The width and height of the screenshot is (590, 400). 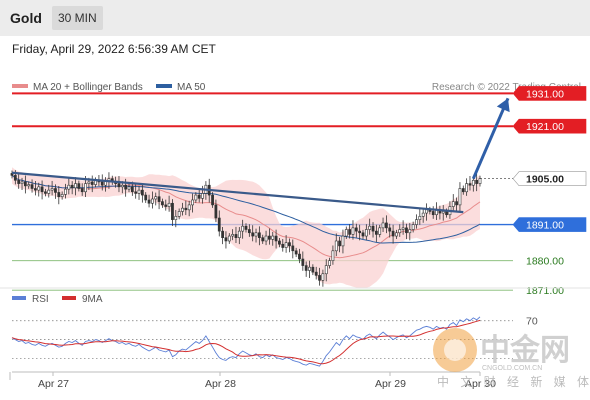 I want to click on price-tag-label-4: 1880.00, so click(x=545, y=262).